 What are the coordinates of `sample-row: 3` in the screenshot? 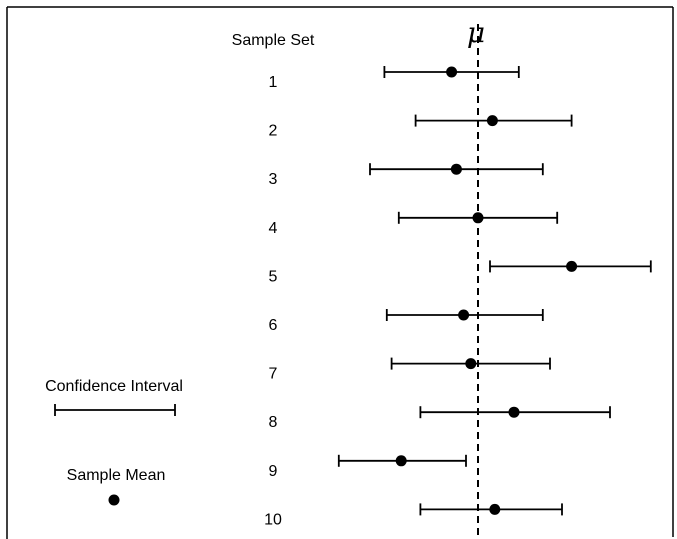 It's located at (406, 175).